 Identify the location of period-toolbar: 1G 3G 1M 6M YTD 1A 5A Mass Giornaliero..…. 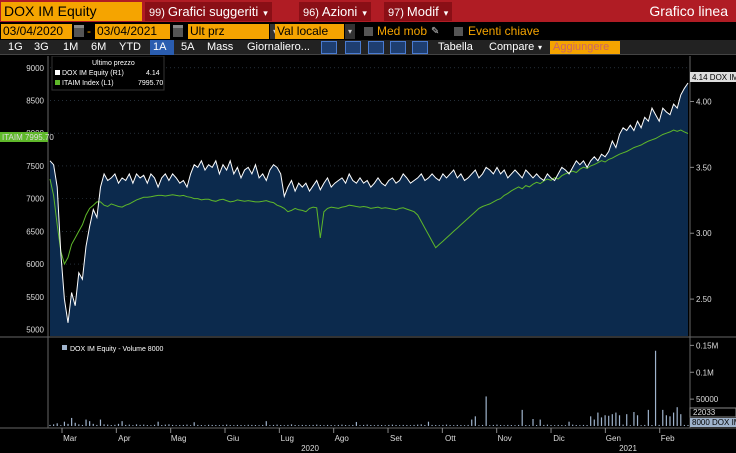
(368, 47).